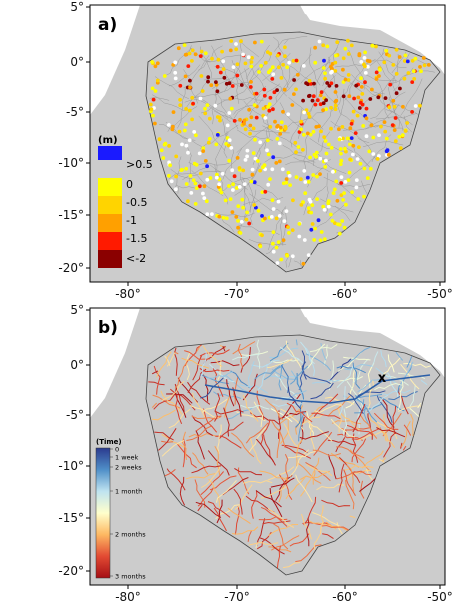 Image resolution: width=460 pixels, height=603 pixels. What do you see at coordinates (139, 164) in the screenshot?
I see `legend-label: >0.5` at bounding box center [139, 164].